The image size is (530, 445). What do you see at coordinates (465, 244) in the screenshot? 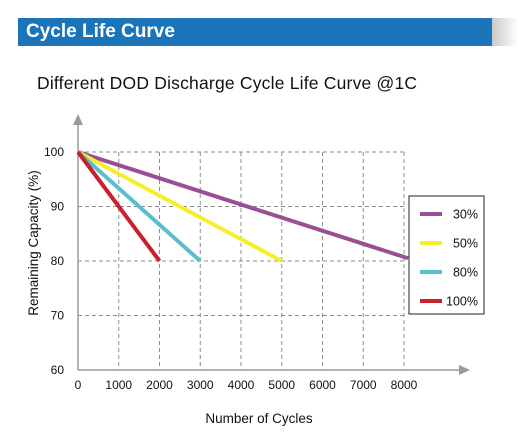
I see `legend-label: 50%` at bounding box center [465, 244].